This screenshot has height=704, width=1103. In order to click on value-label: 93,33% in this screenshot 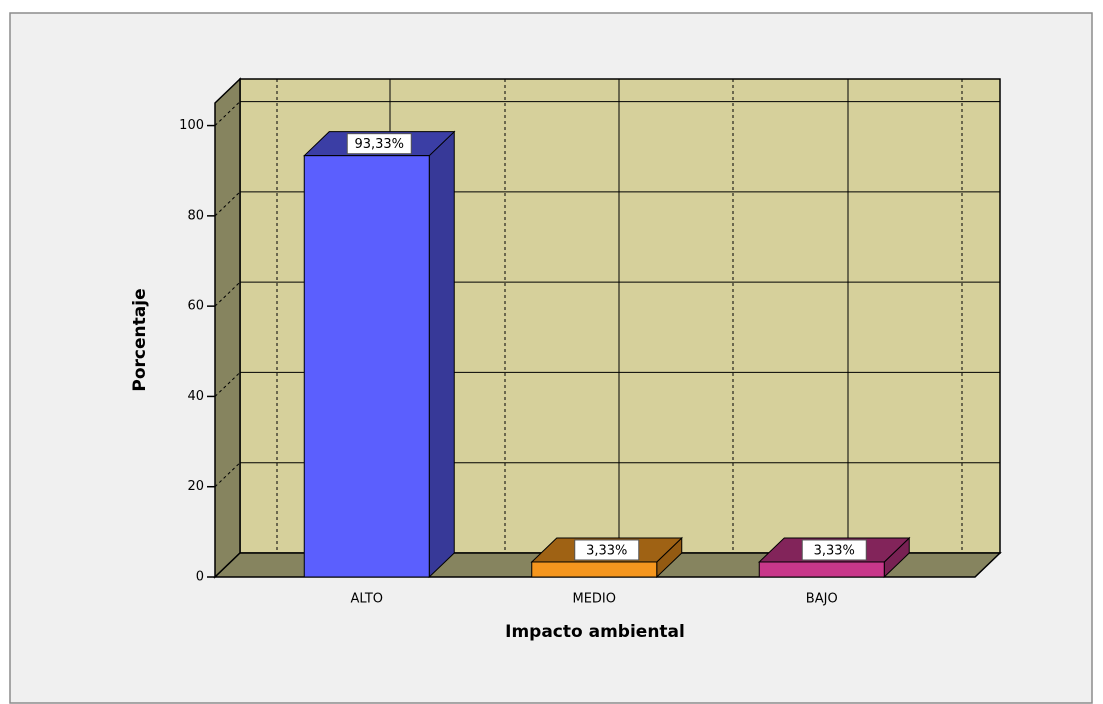, I will do `click(379, 144)`.